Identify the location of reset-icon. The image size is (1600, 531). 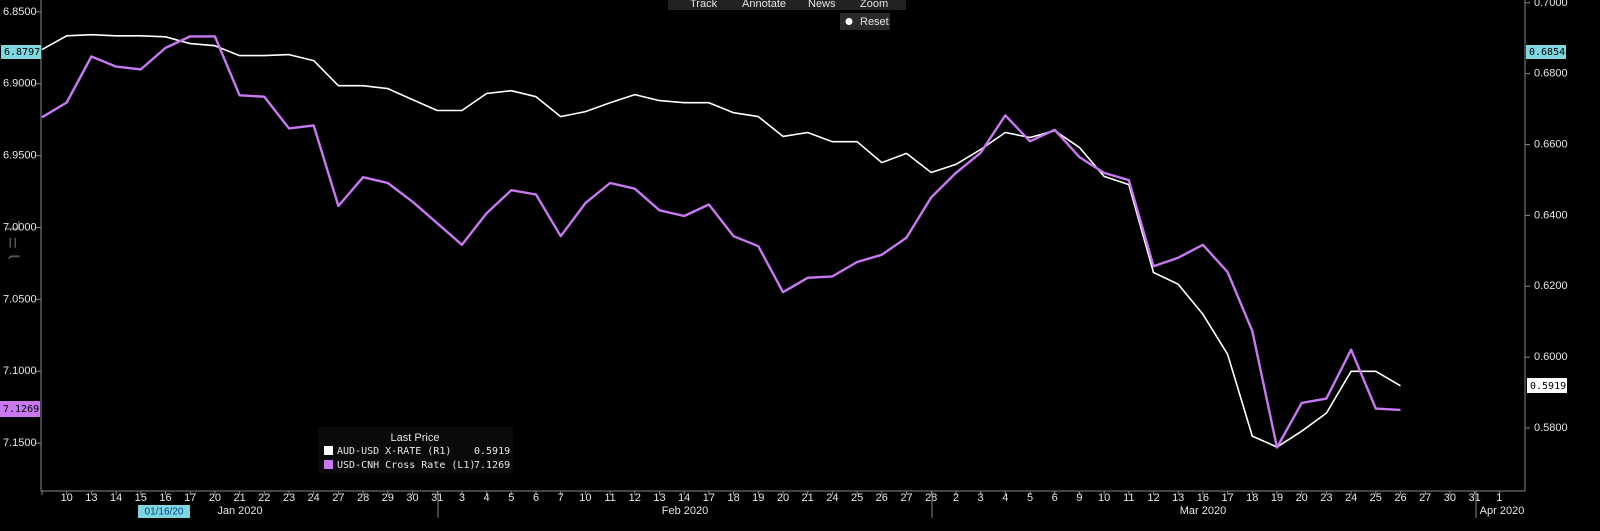
(849, 21).